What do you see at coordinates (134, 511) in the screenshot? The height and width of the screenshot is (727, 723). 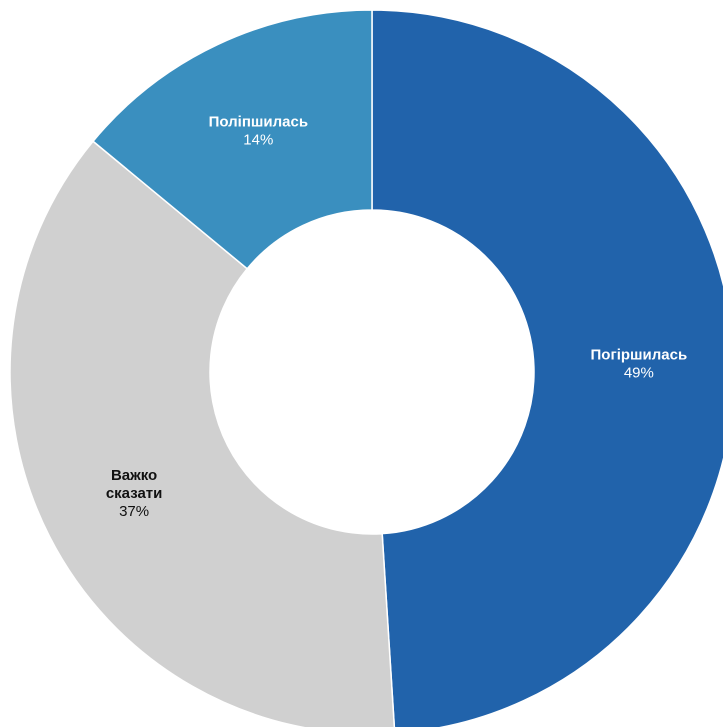 I see `slice-value-label: 37%` at bounding box center [134, 511].